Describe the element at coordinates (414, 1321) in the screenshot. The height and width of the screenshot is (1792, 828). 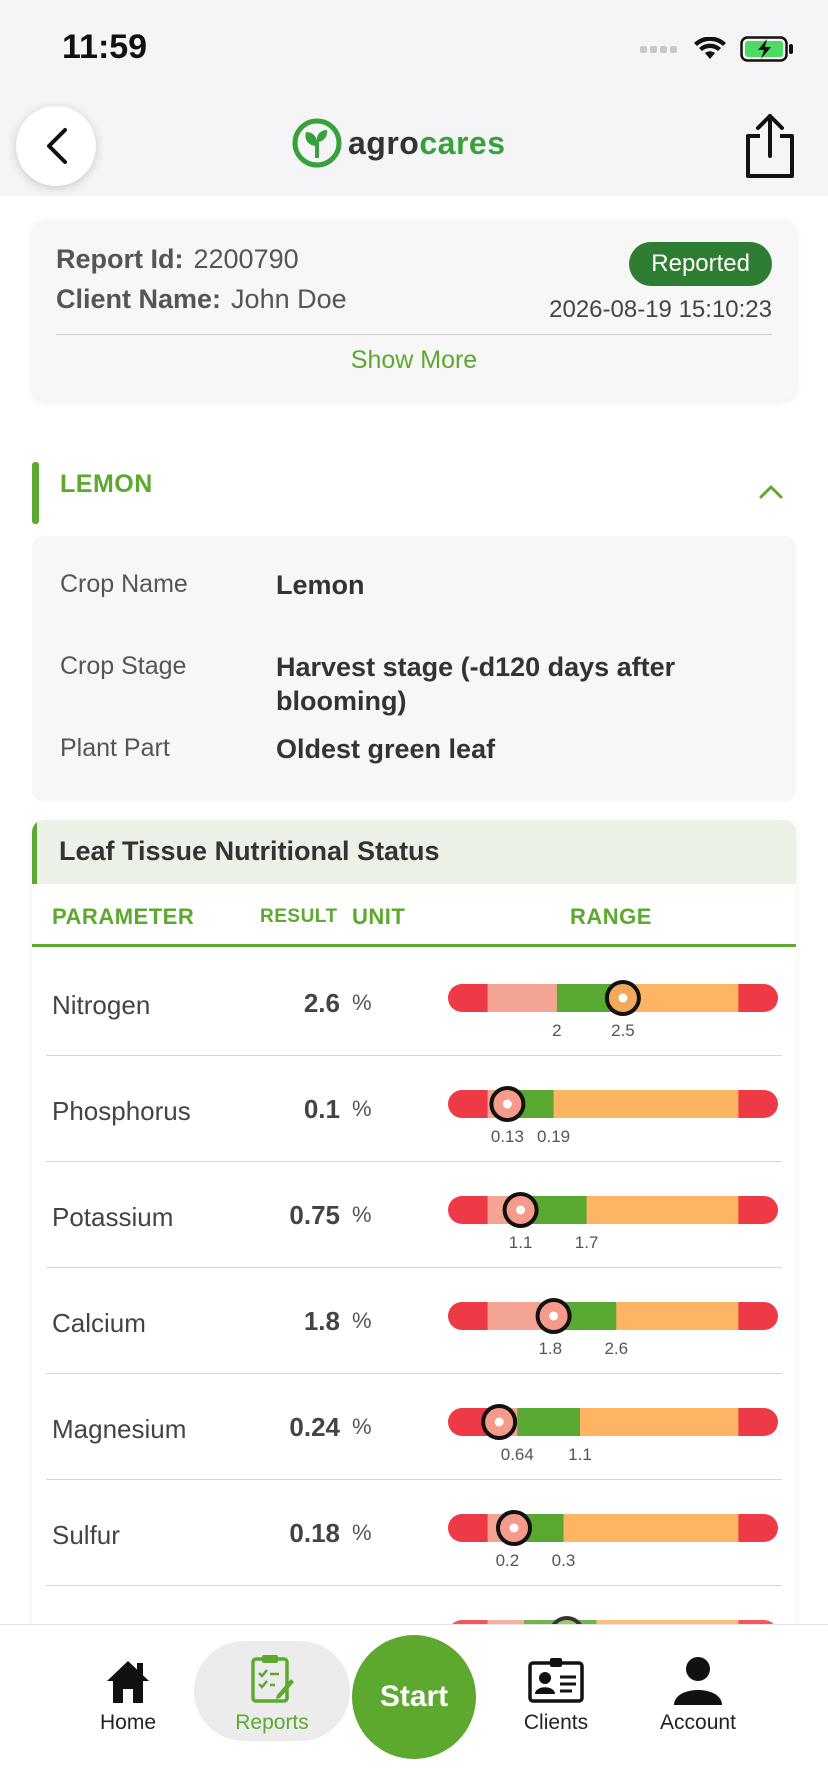
I see `table-row: Calcium 1.8% 1.8 2.6` at that location.